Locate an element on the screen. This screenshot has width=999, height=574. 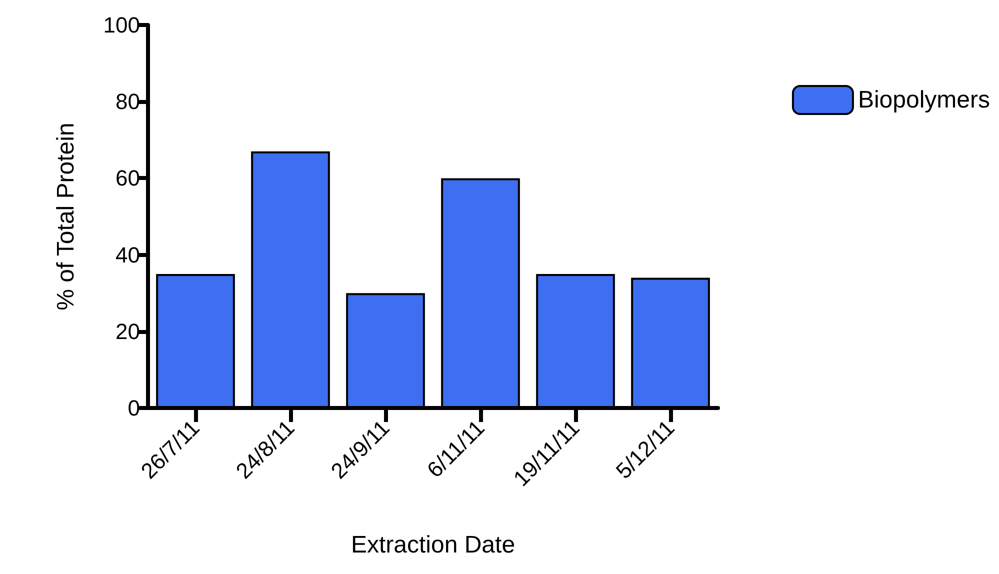
y-tick-label: 80 is located at coordinates (128, 101).